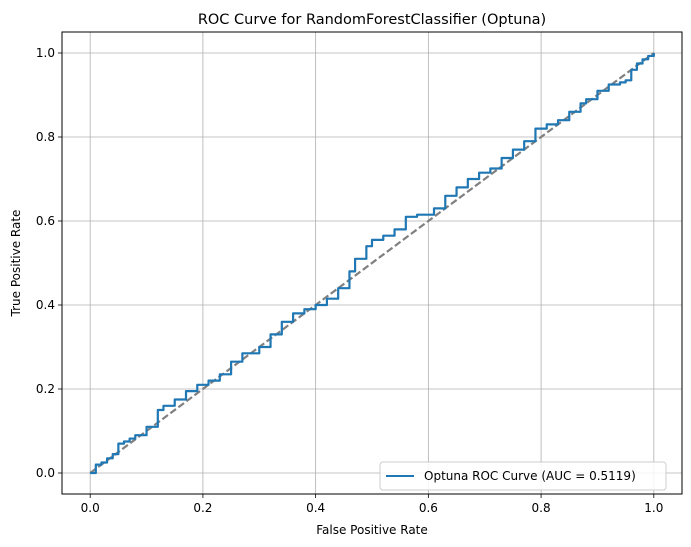  What do you see at coordinates (202, 508) in the screenshot?
I see `x-tick-label: 0.2` at bounding box center [202, 508].